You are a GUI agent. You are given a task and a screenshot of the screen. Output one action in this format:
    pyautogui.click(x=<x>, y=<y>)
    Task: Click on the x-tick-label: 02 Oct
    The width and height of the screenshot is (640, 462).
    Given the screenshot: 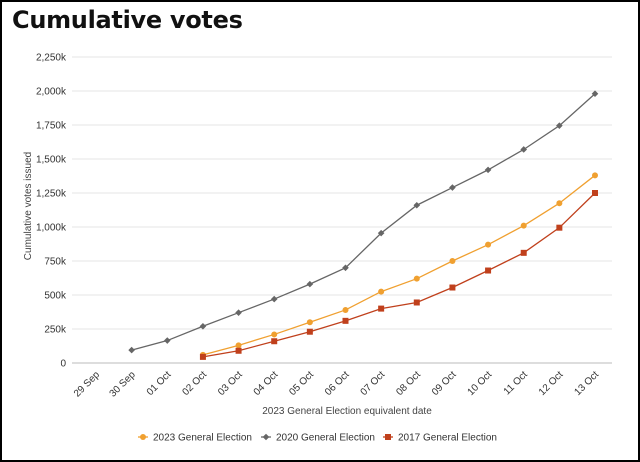 What is the action you would take?
    pyautogui.click(x=194, y=383)
    